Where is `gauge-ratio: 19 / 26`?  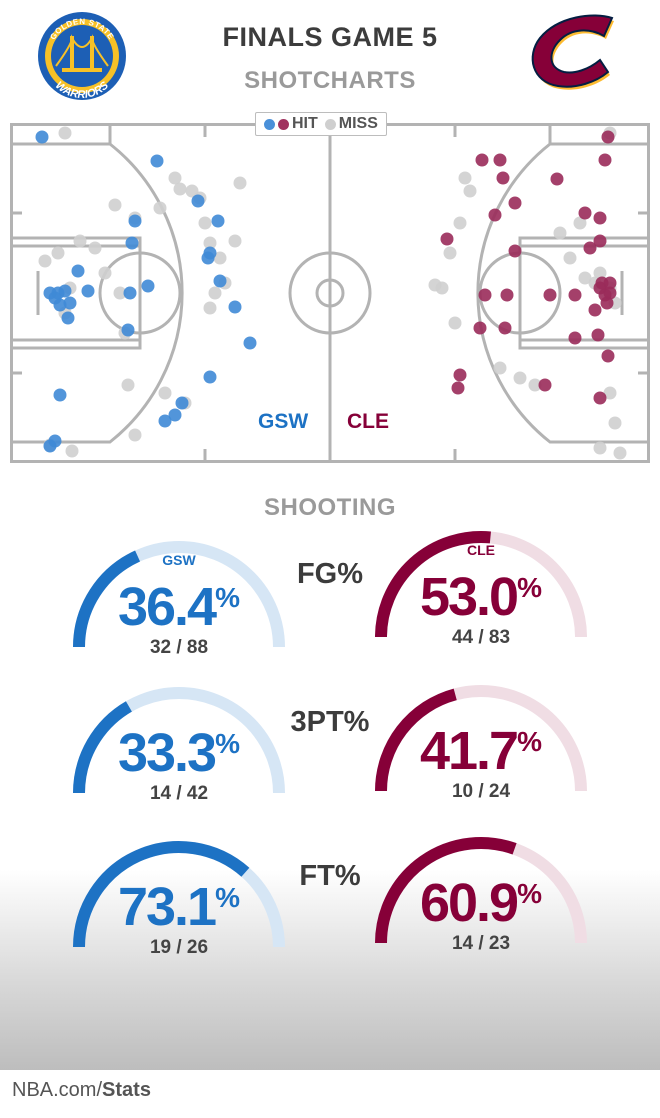
gauge-ratio: 19 / 26 is located at coordinates (179, 947).